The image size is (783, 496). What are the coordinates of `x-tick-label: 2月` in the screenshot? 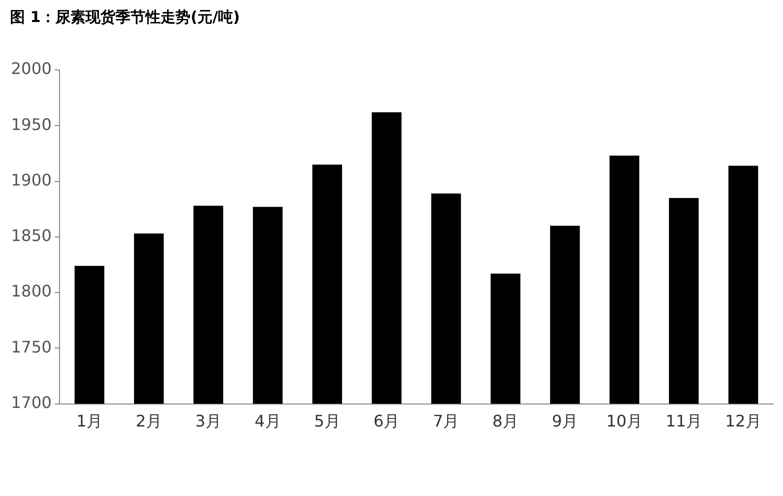 It's located at (149, 421).